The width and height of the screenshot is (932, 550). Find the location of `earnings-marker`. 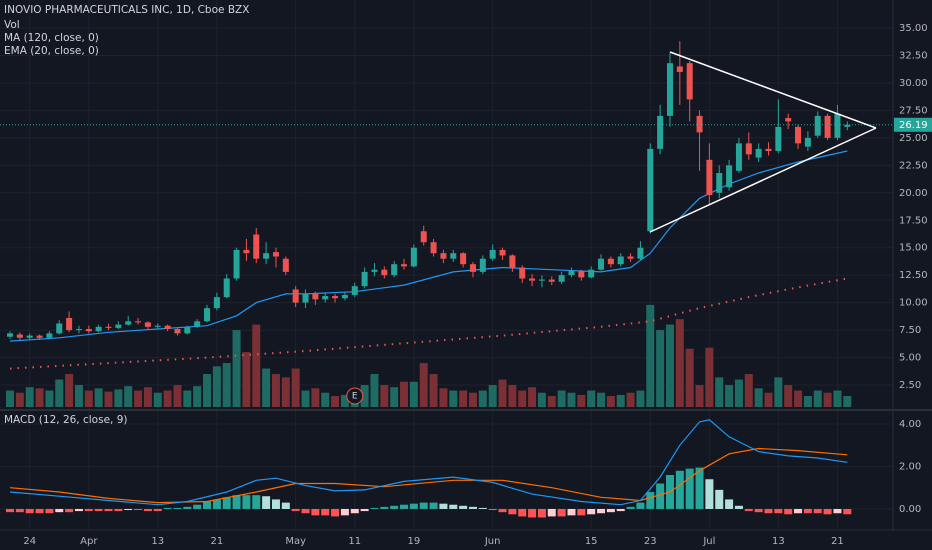

earnings-marker is located at coordinates (355, 396).